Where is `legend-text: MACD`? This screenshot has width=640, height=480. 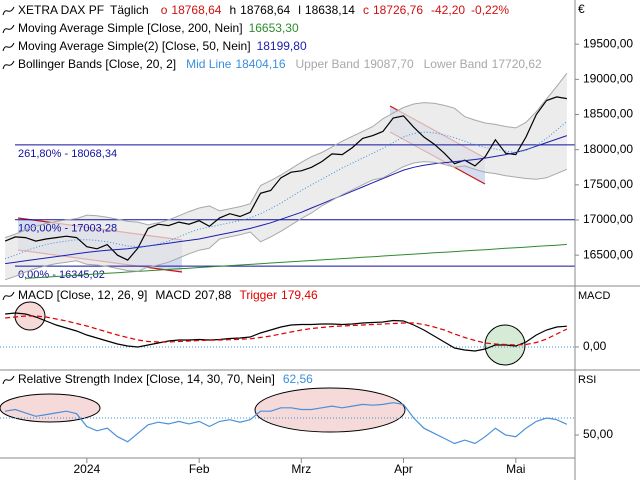 legend-text: MACD is located at coordinates (173, 295).